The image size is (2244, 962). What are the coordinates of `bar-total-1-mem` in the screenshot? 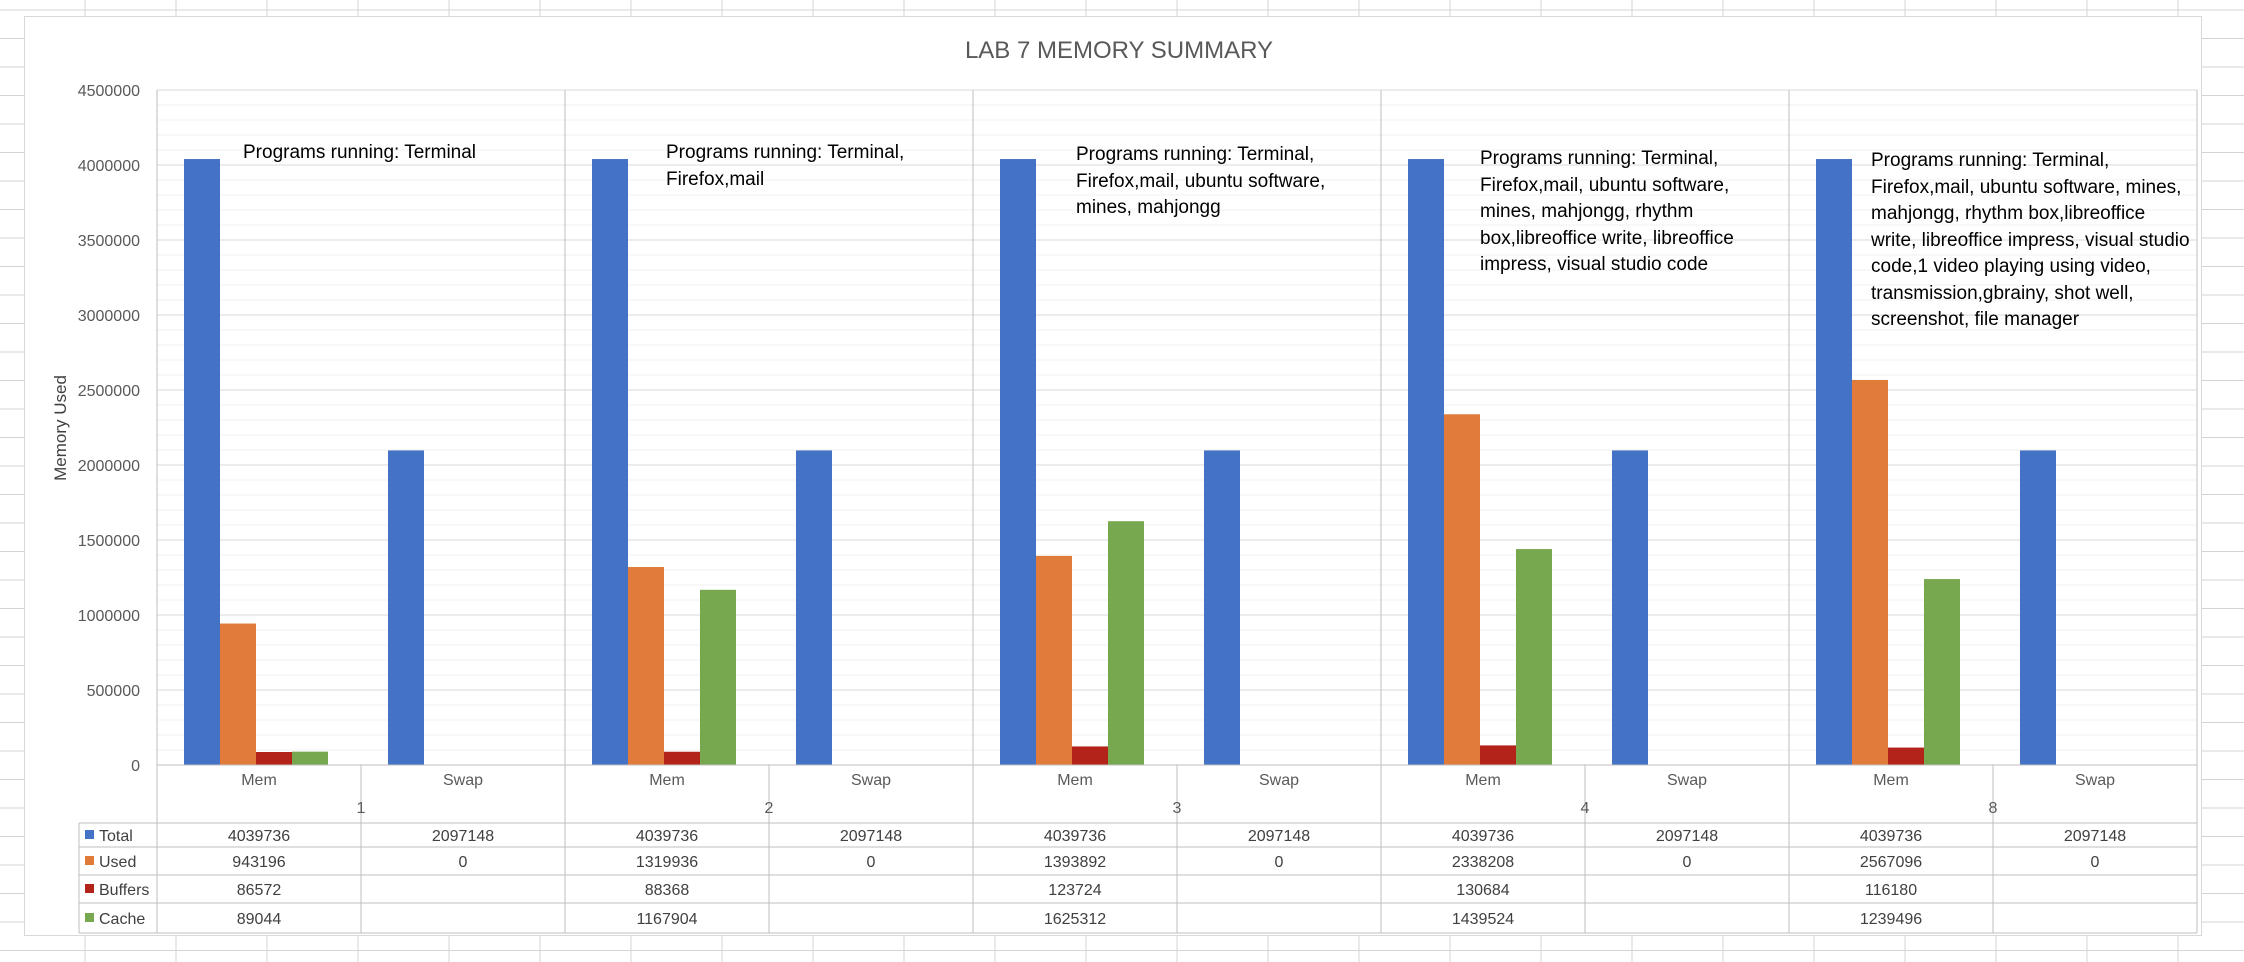 It's located at (202, 462).